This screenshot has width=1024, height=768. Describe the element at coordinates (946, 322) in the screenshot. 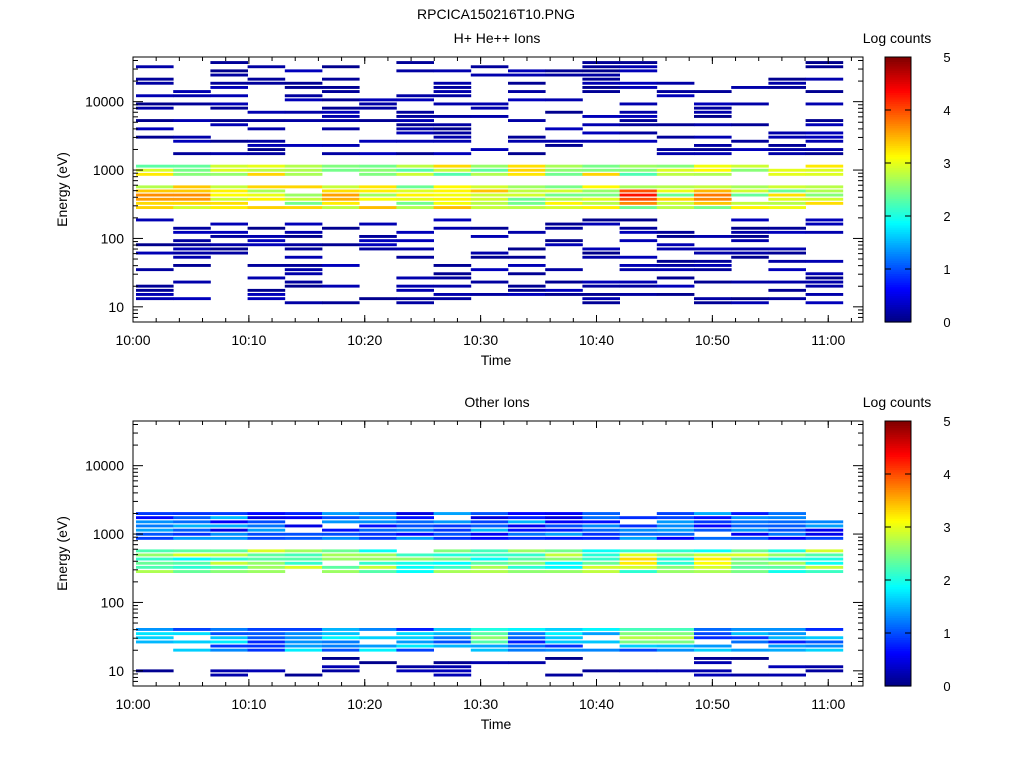

I see `colorbar-tick-label: 0` at that location.